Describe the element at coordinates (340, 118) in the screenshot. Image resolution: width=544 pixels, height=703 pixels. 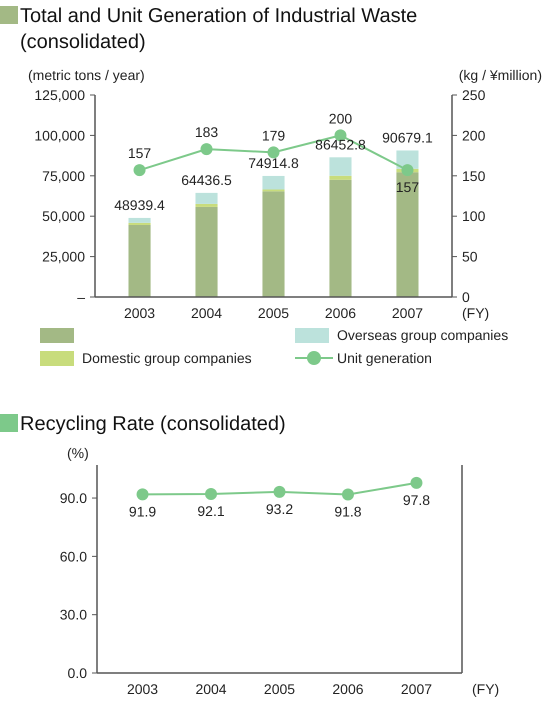
I see `data-label: 200` at that location.